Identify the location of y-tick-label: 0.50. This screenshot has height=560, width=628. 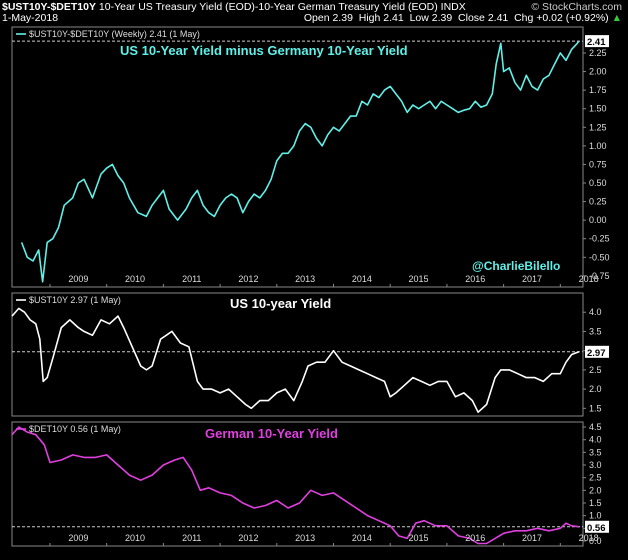
(598, 183).